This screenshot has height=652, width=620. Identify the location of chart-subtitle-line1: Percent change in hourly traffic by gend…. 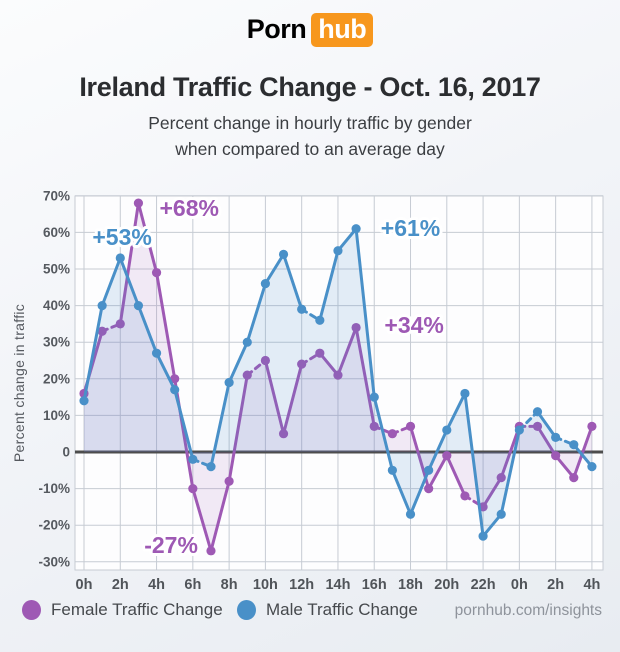
(310, 123).